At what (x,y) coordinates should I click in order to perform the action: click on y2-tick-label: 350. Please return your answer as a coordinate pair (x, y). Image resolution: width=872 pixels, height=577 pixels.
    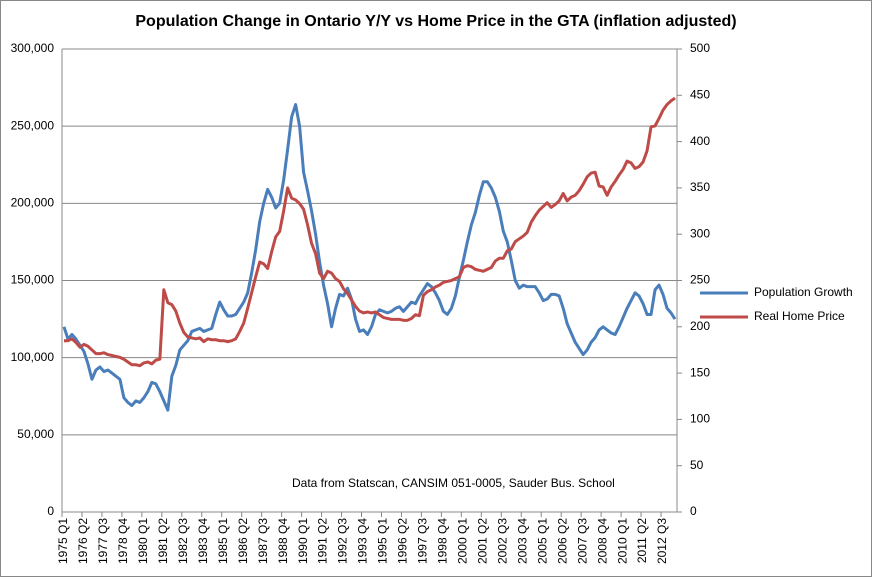
    Looking at the image, I should click on (700, 187).